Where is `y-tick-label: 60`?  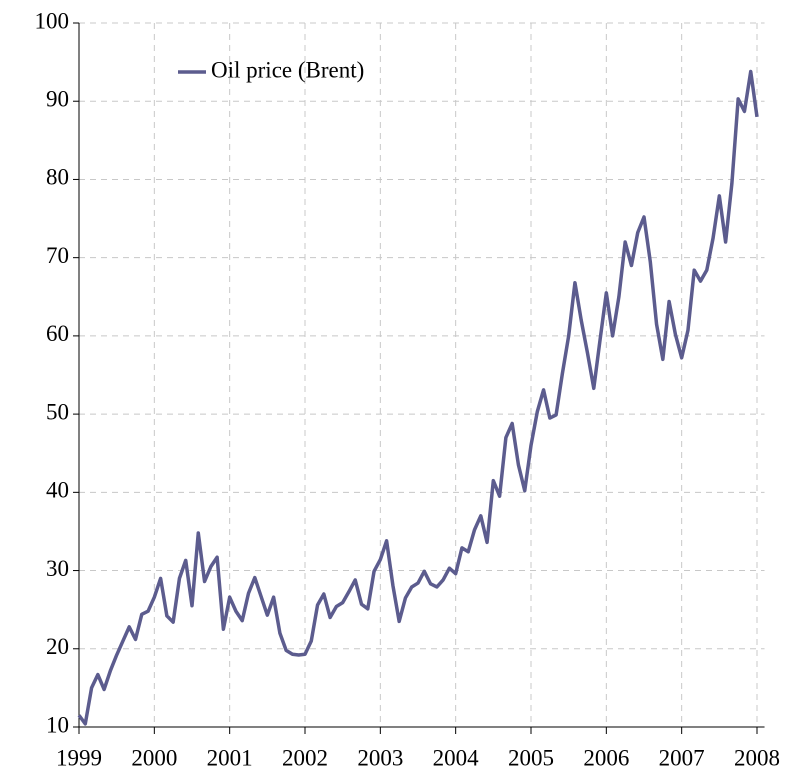
y-tick-label: 60 is located at coordinates (57, 333).